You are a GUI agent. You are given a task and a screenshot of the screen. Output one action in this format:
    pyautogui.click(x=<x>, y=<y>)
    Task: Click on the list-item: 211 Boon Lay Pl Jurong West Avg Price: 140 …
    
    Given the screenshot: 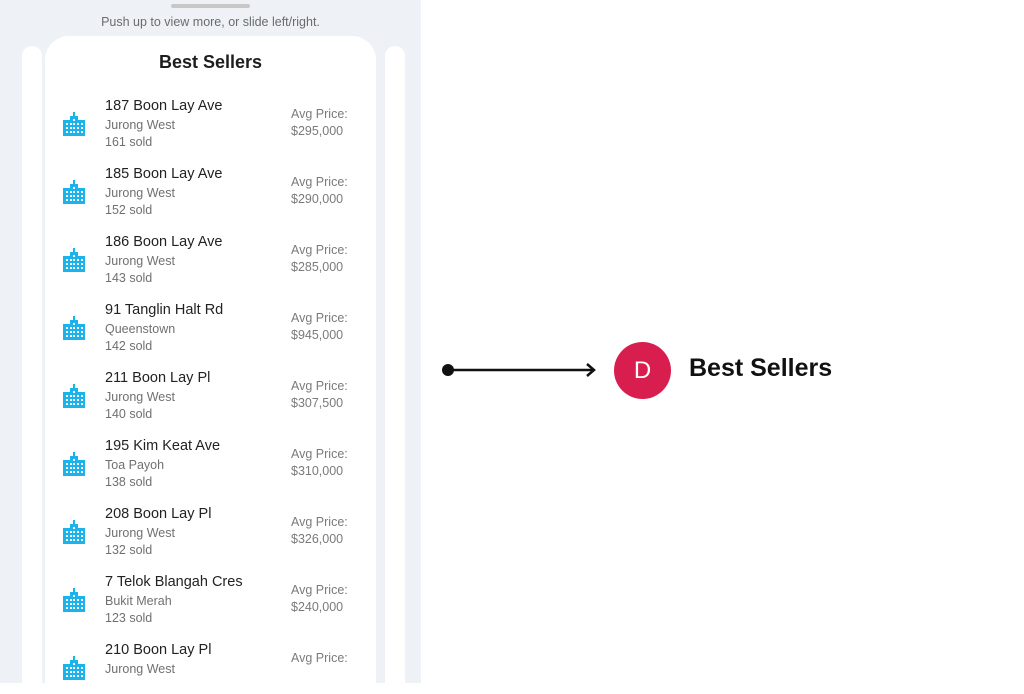 What is the action you would take?
    pyautogui.click(x=210, y=396)
    